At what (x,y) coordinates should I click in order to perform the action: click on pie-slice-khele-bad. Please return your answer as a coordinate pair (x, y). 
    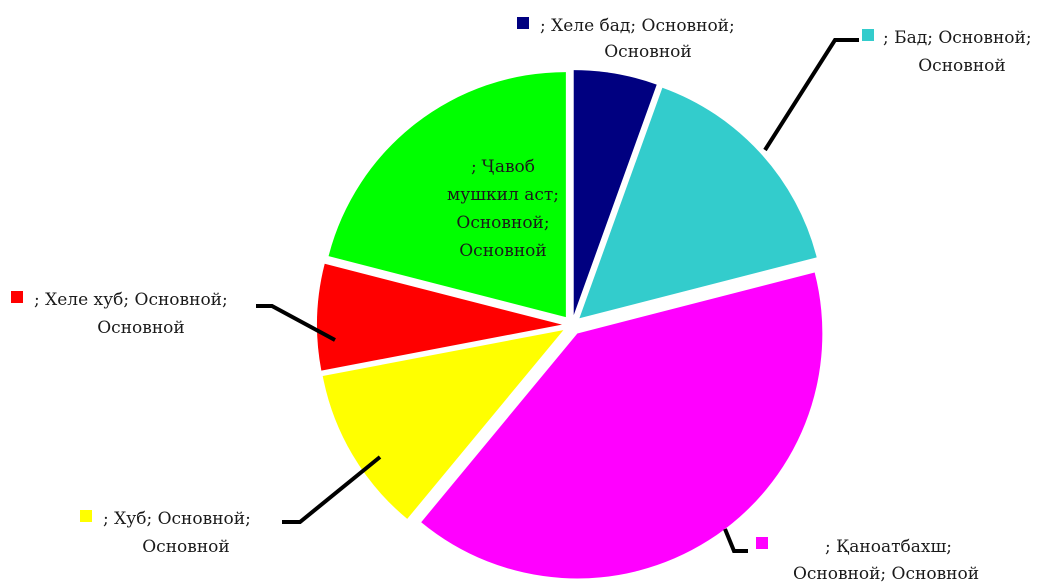
    Looking at the image, I should click on (615, 193).